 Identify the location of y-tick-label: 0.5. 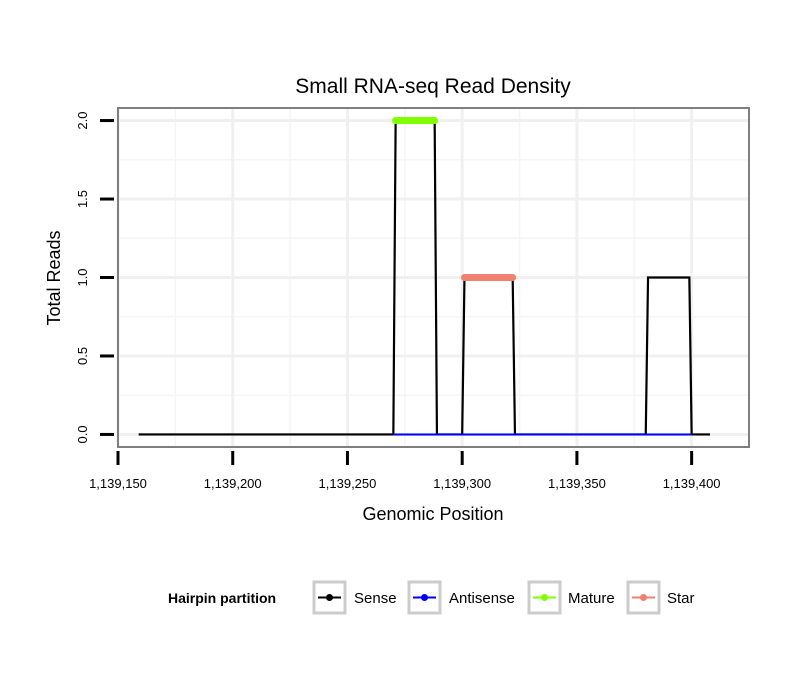
(82, 356).